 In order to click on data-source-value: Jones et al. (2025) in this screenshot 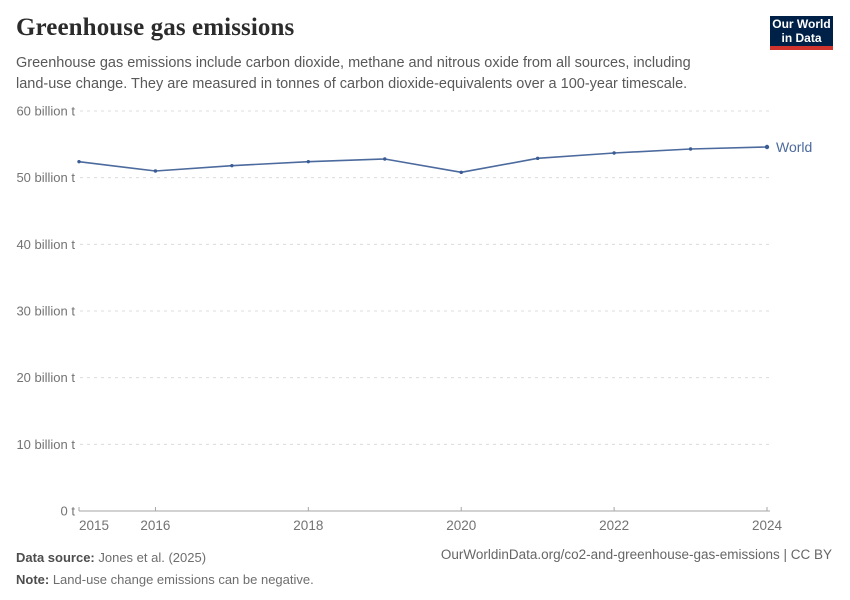, I will do `click(150, 557)`.